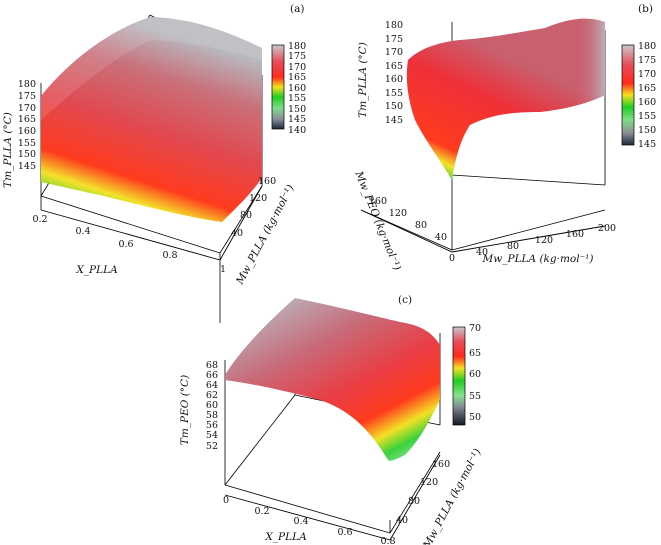  Describe the element at coordinates (394, 73) in the screenshot. I see `panel-b-z-ticks: 180 175 170 165 160 155 150 145` at that location.